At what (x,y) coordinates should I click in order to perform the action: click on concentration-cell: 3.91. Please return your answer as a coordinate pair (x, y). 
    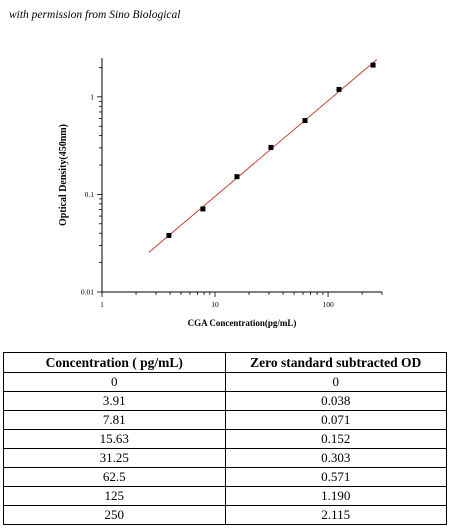
    Looking at the image, I should click on (114, 401).